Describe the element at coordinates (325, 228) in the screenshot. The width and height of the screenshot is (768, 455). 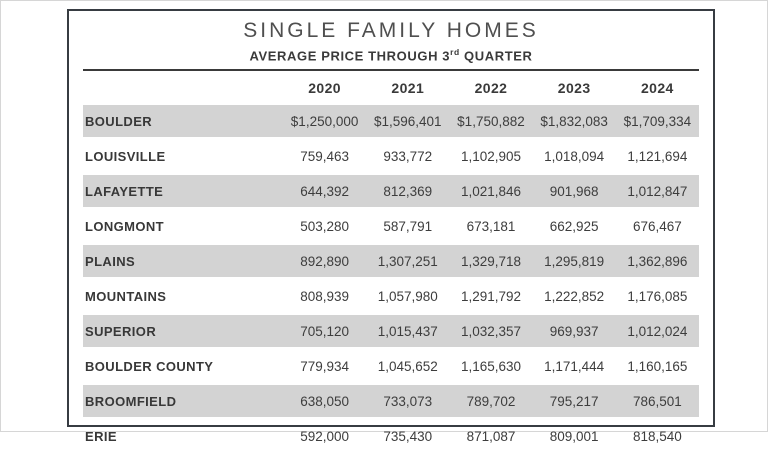
I see `price-cell: 503,280` at that location.